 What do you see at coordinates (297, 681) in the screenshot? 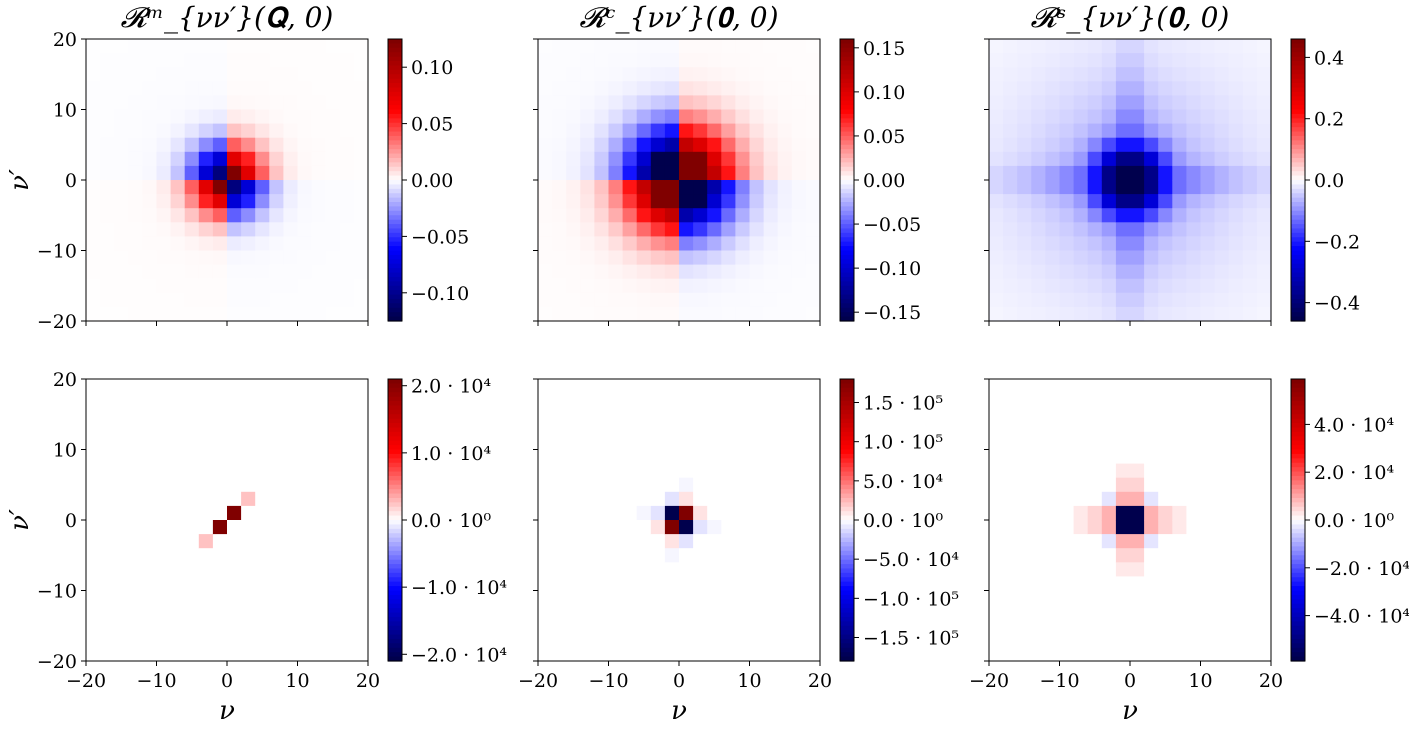
I see `x-tick-label: 10` at bounding box center [297, 681].